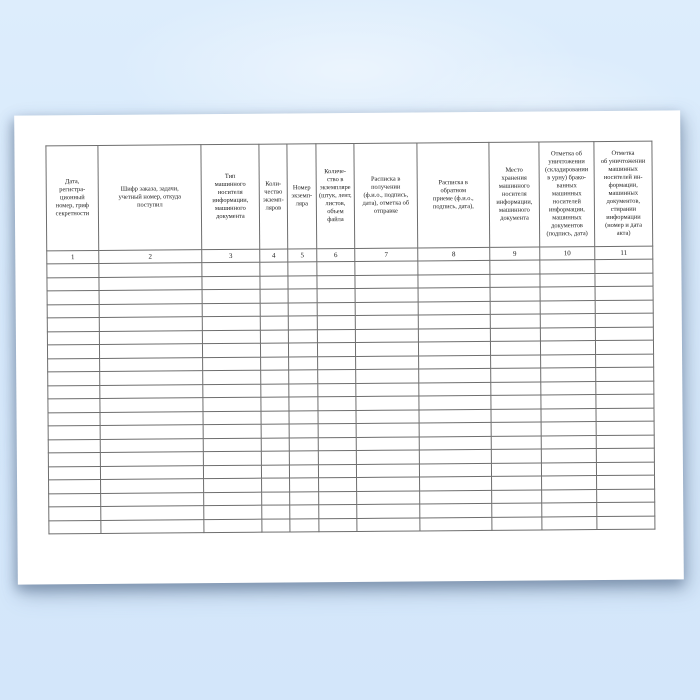 The width and height of the screenshot is (700, 700). What do you see at coordinates (453, 254) in the screenshot?
I see `column-number-8: 8` at bounding box center [453, 254].